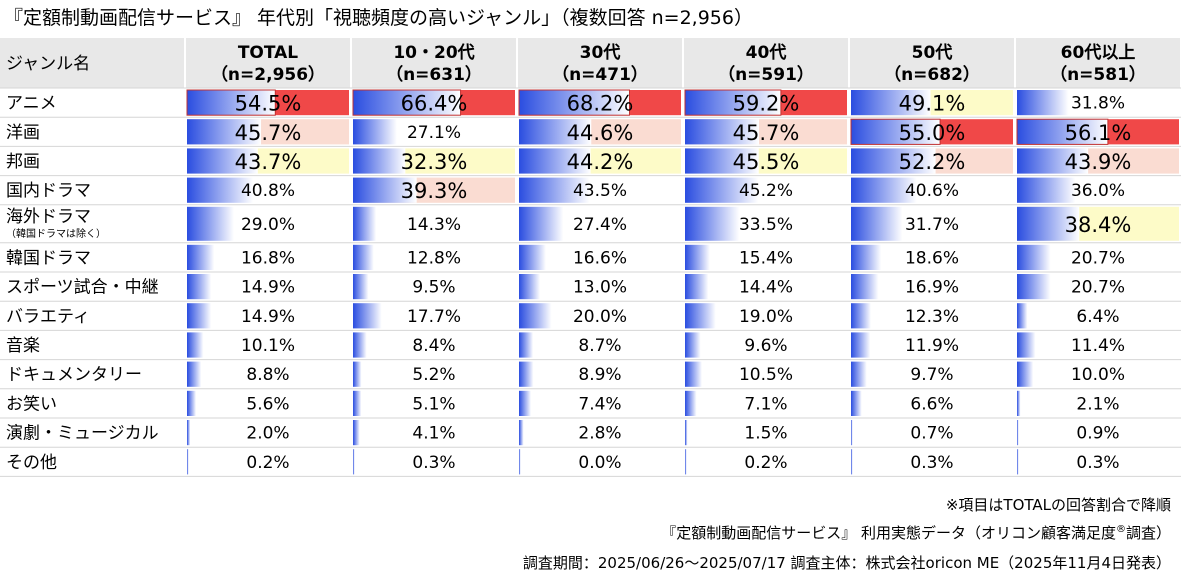  I want to click on value-label: 2.8%, so click(599, 434).